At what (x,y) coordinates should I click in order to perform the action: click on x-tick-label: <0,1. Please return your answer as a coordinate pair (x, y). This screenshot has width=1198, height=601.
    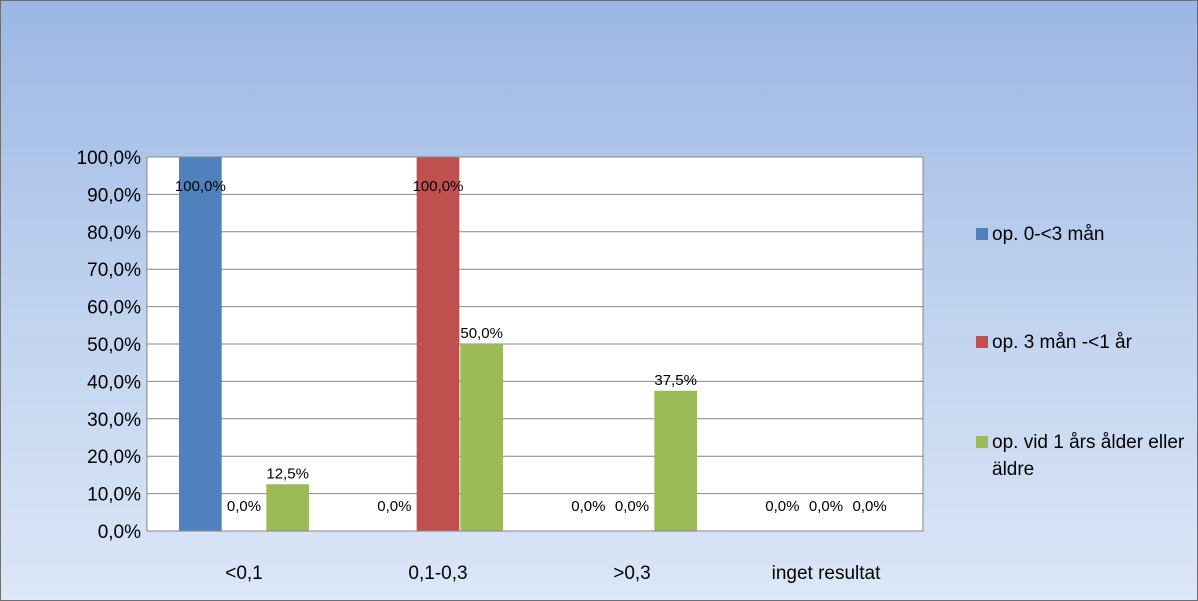
    Looking at the image, I should click on (244, 573).